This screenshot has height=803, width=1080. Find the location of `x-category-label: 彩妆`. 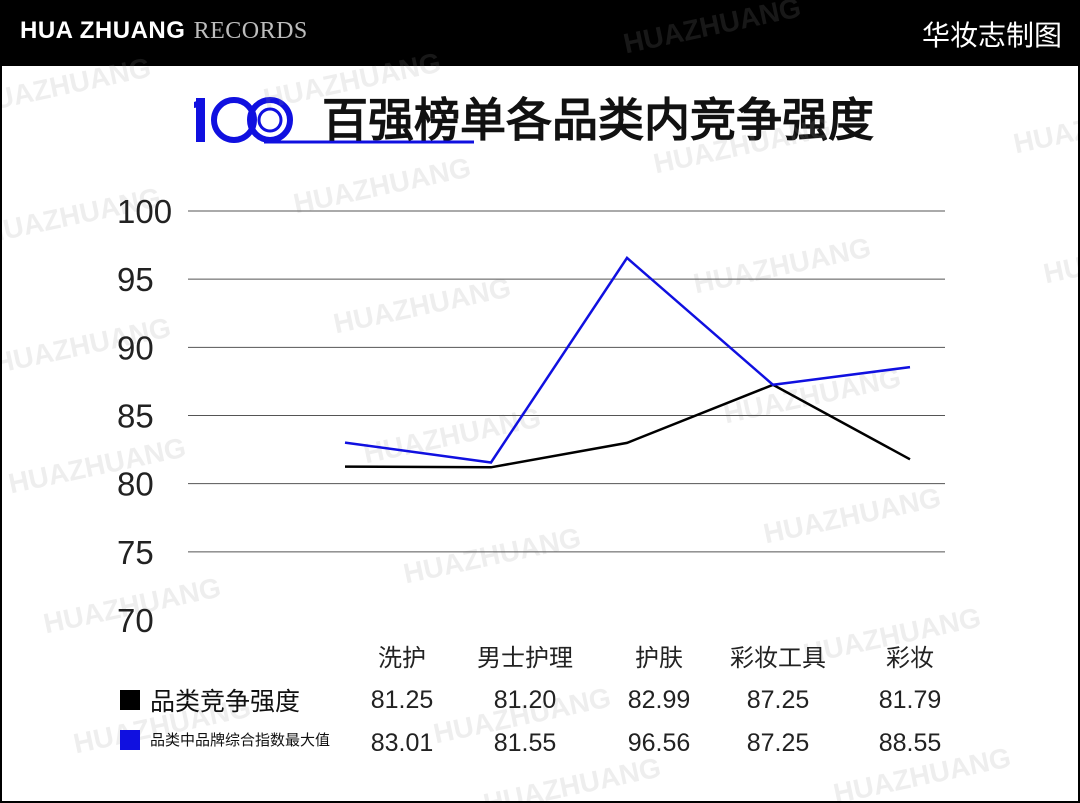

x-category-label: 彩妆 is located at coordinates (910, 658).